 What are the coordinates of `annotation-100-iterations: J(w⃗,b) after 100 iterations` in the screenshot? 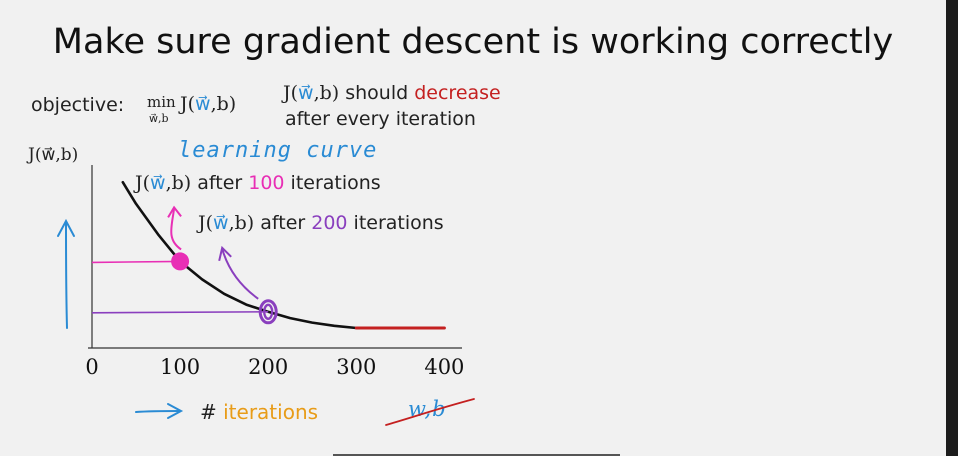 It's located at (258, 183).